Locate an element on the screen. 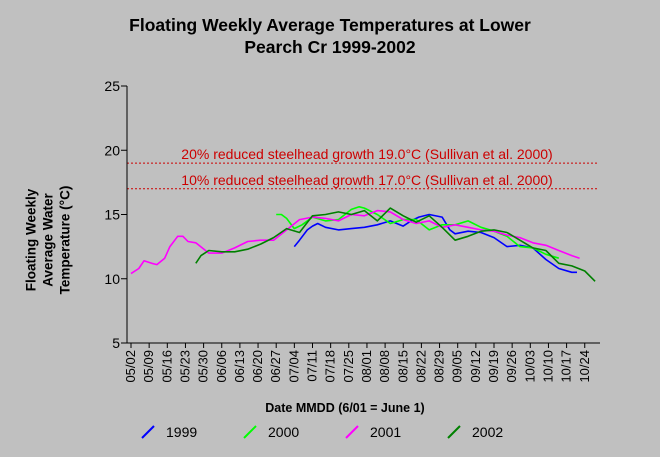 This screenshot has width=660, height=457. x-tick-label: 06/20 is located at coordinates (257, 366).